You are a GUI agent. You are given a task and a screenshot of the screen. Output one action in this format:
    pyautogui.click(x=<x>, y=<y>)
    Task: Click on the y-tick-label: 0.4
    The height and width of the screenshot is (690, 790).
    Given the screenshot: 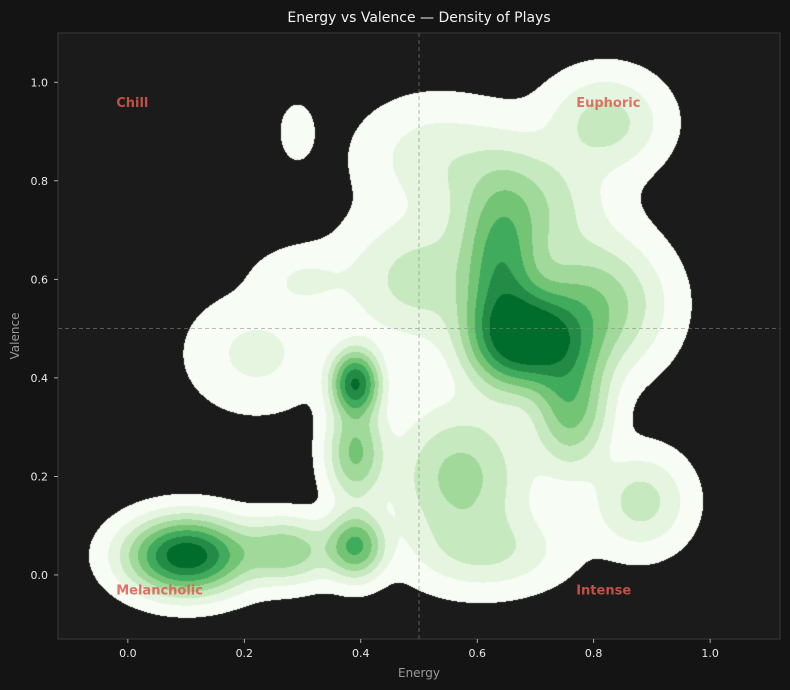 What is the action you would take?
    pyautogui.click(x=40, y=378)
    